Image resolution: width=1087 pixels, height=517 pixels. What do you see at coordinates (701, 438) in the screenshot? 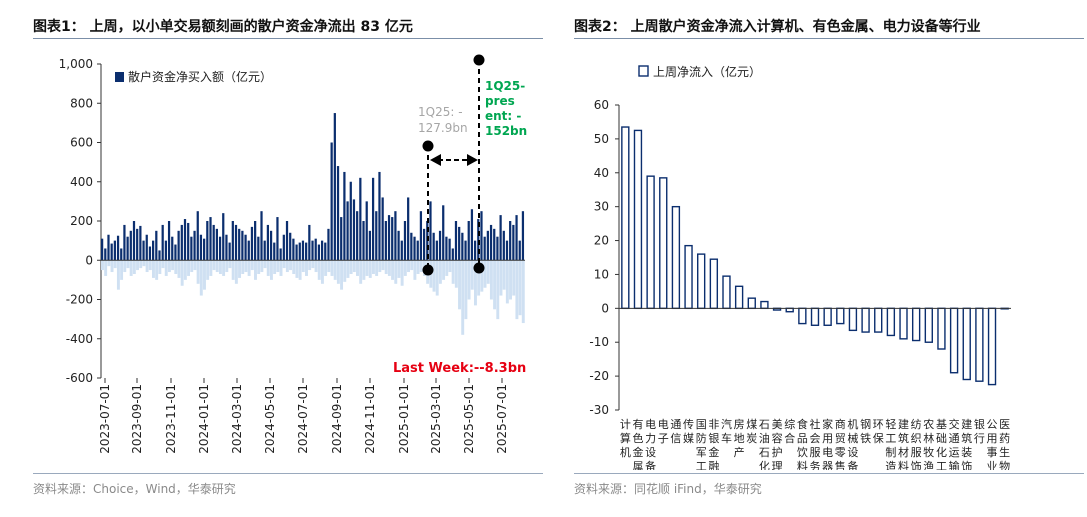
I see `category-glyph: 防` at bounding box center [701, 438].